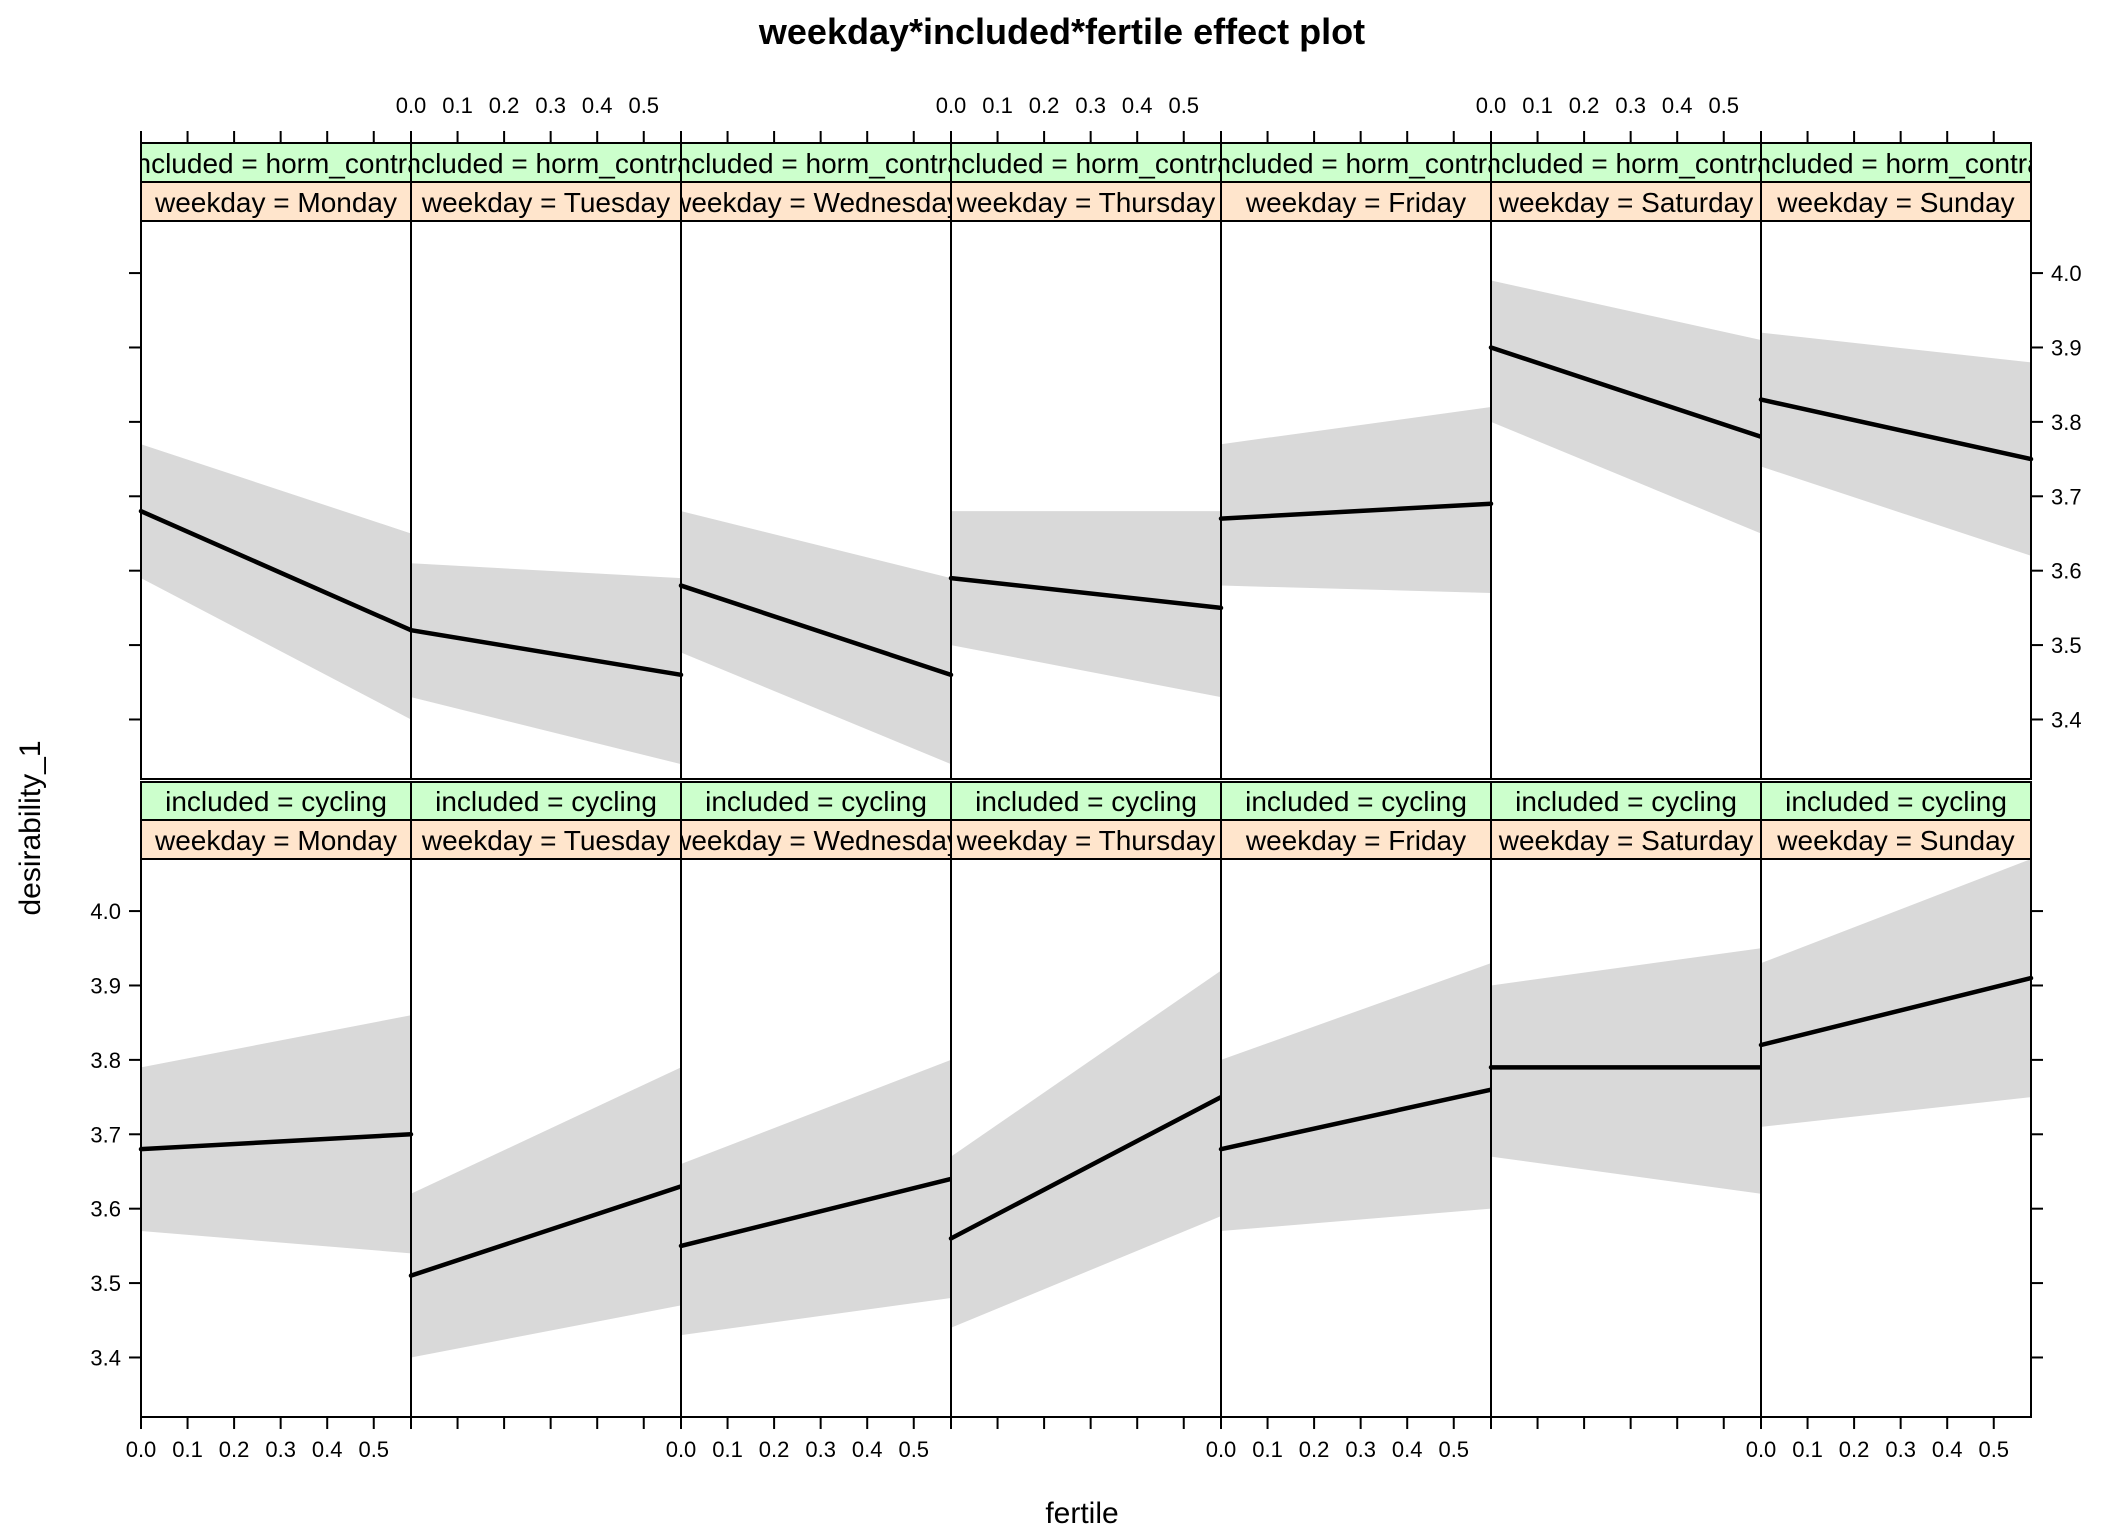  I want to click on strip-label-weekday: weekday = Monday, so click(275, 202).